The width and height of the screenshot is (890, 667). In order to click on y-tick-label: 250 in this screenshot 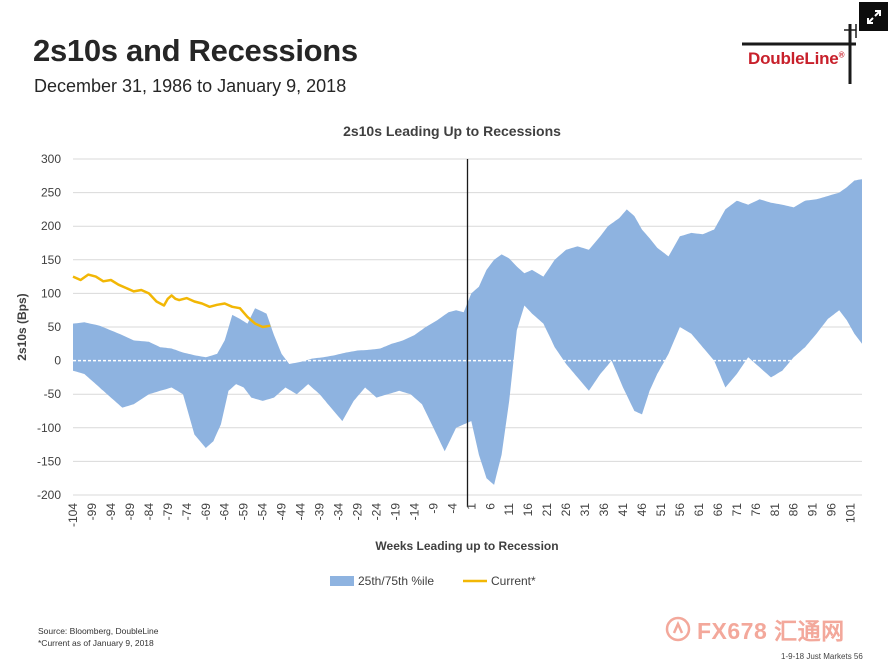, I will do `click(51, 193)`.